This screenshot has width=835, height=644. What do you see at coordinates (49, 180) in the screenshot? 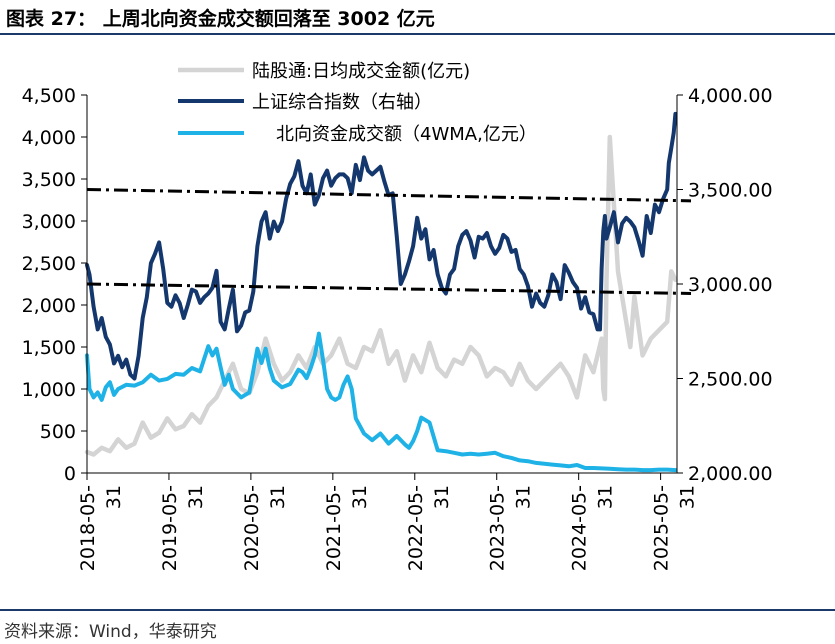
I see `y-left-tick-label: 3,500` at bounding box center [49, 180].